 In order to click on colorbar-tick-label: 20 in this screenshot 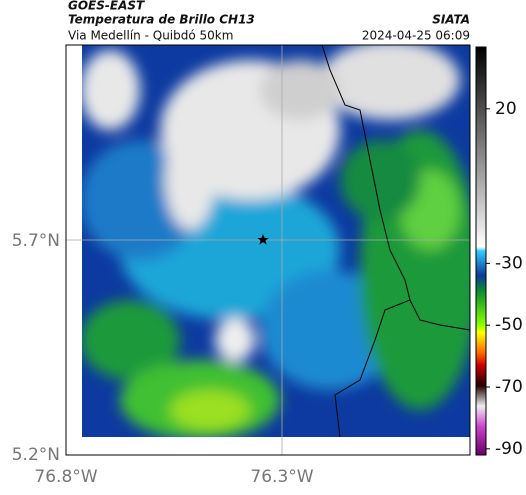, I will do `click(506, 109)`.